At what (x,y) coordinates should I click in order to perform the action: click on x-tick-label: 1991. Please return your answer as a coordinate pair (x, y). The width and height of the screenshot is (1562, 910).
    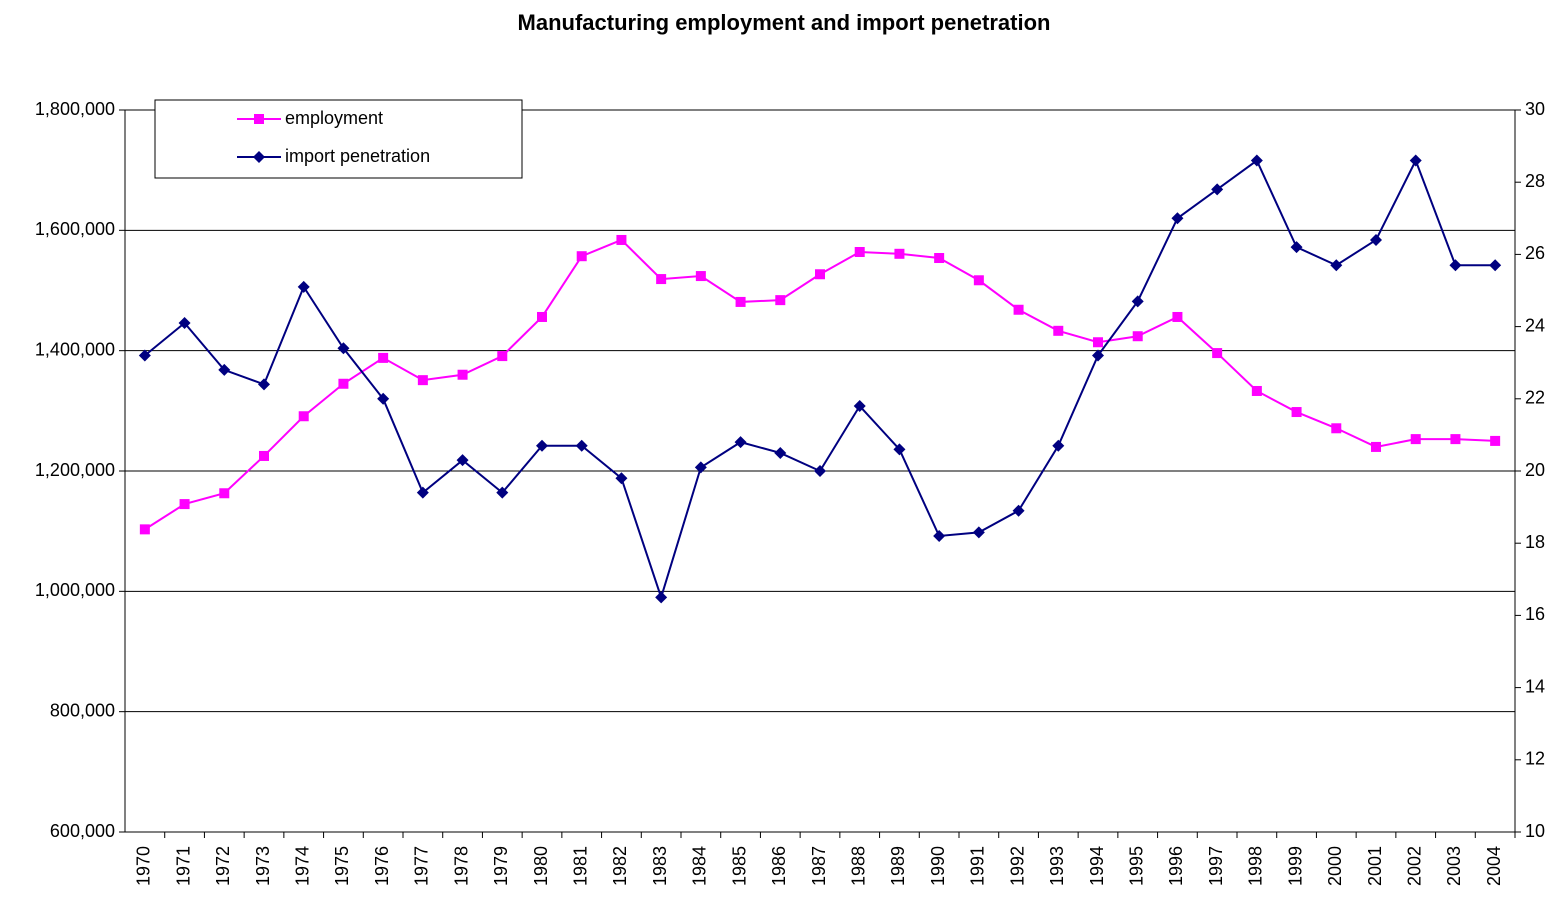
    Looking at the image, I should click on (978, 866).